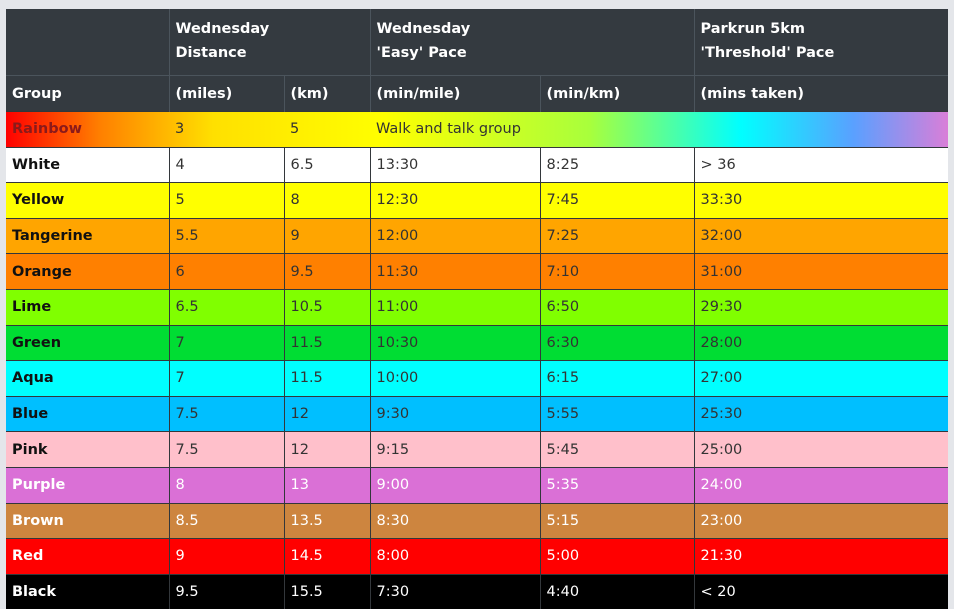 This screenshot has height=609, width=954. I want to click on cell-pace-km: 4:40, so click(617, 591).